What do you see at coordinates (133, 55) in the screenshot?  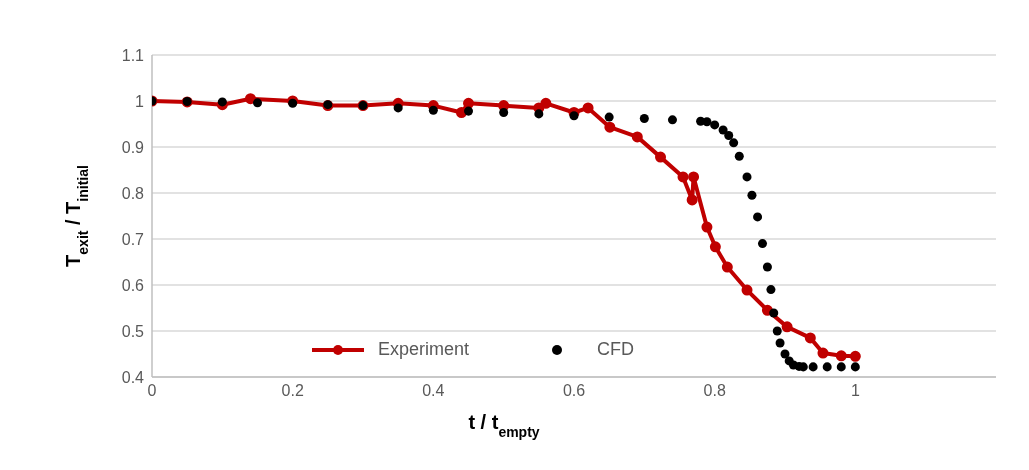 I see `y-tick-label: 1.1` at bounding box center [133, 55].